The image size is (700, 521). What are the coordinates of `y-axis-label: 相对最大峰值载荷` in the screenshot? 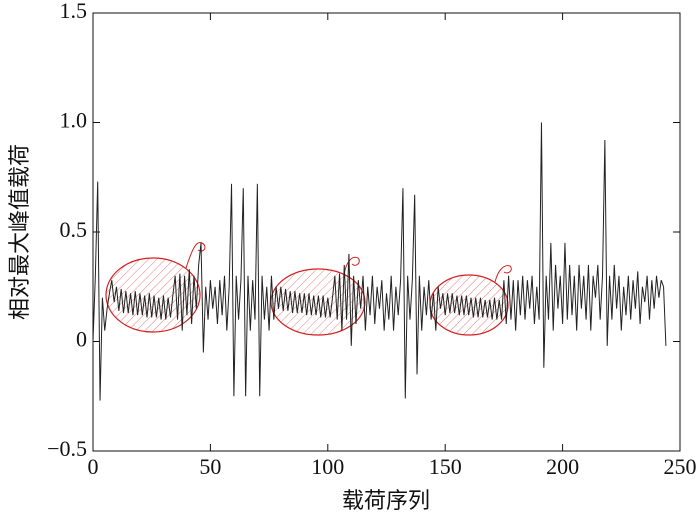 It's located at (19, 232).